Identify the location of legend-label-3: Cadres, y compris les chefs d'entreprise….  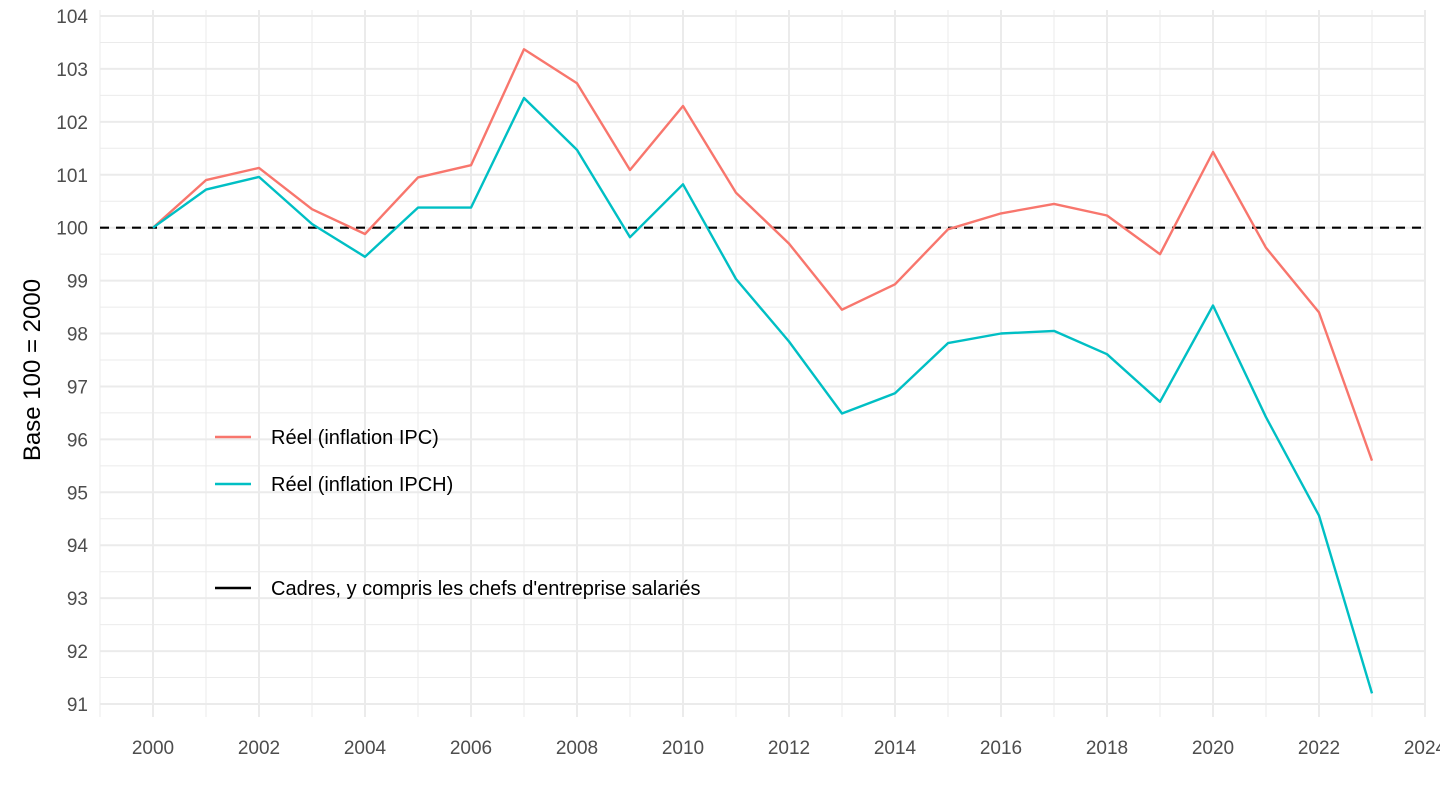
(486, 589).